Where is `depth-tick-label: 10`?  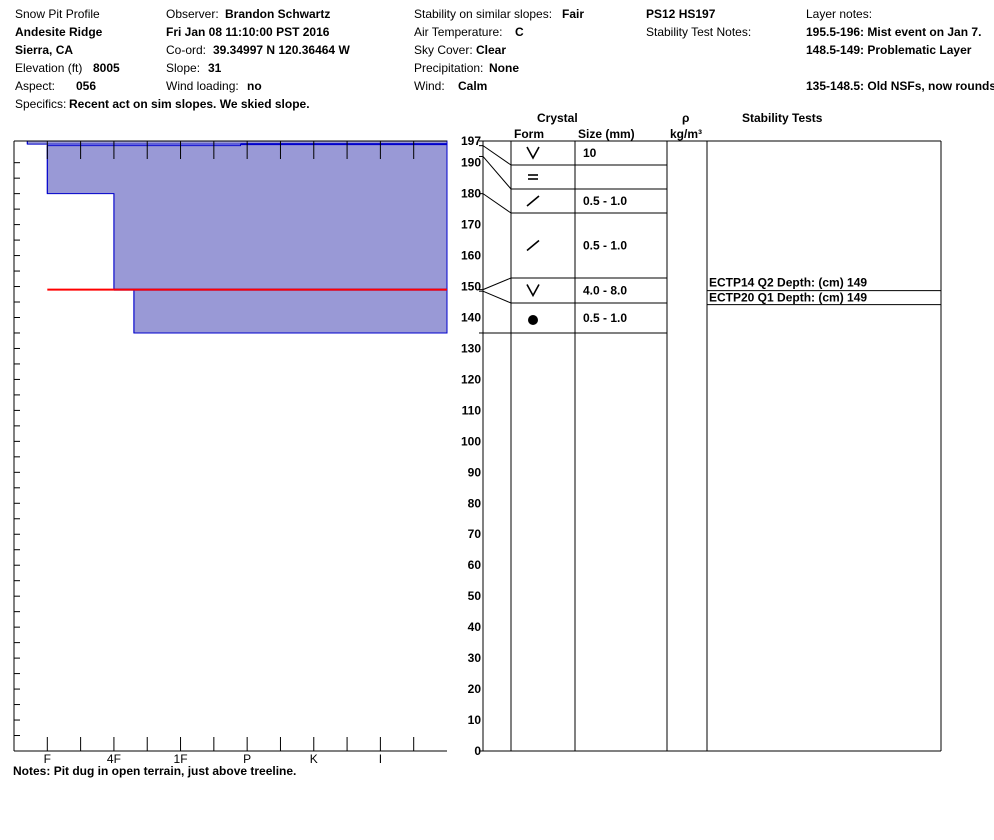
depth-tick-label: 10 is located at coordinates (475, 720).